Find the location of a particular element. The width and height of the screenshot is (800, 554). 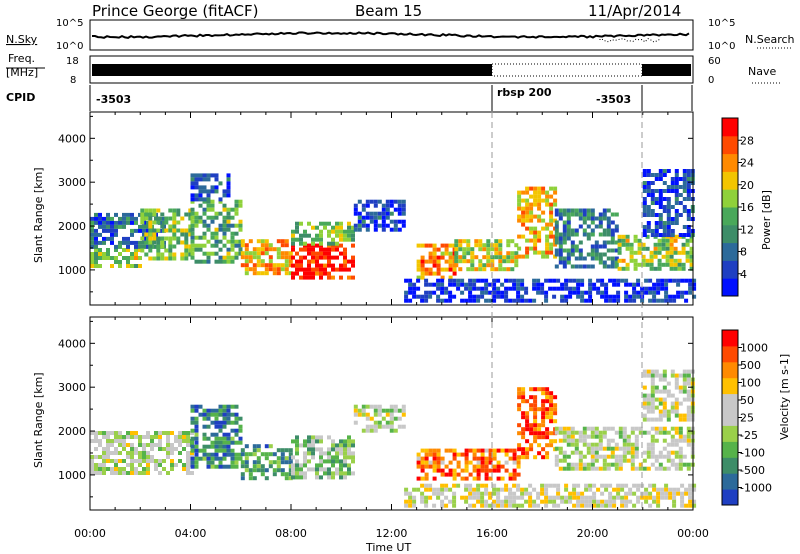

freq-label-line1: Freq. is located at coordinates (21, 58).